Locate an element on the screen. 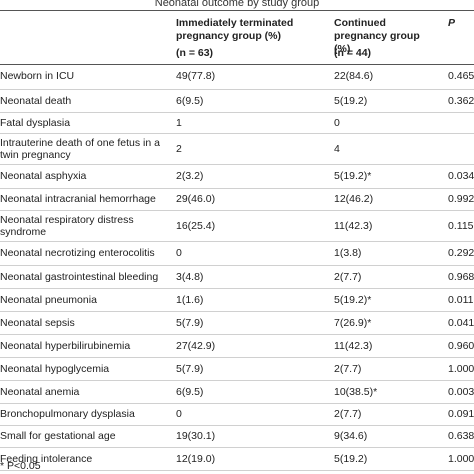  row-label: Fatal dysplasia is located at coordinates (88, 123).